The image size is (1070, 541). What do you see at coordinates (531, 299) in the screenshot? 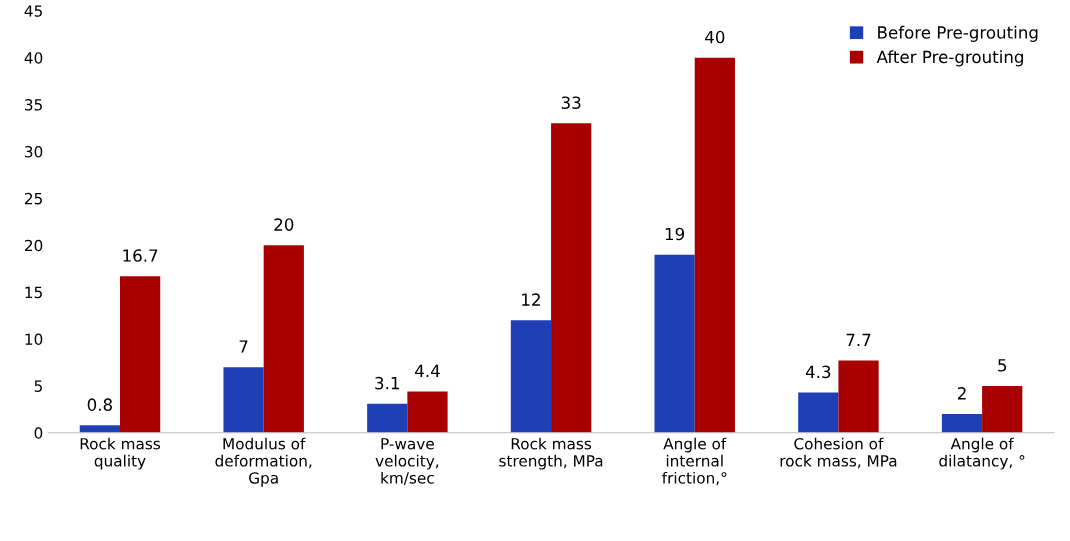
I see `data-label: 12` at bounding box center [531, 299].